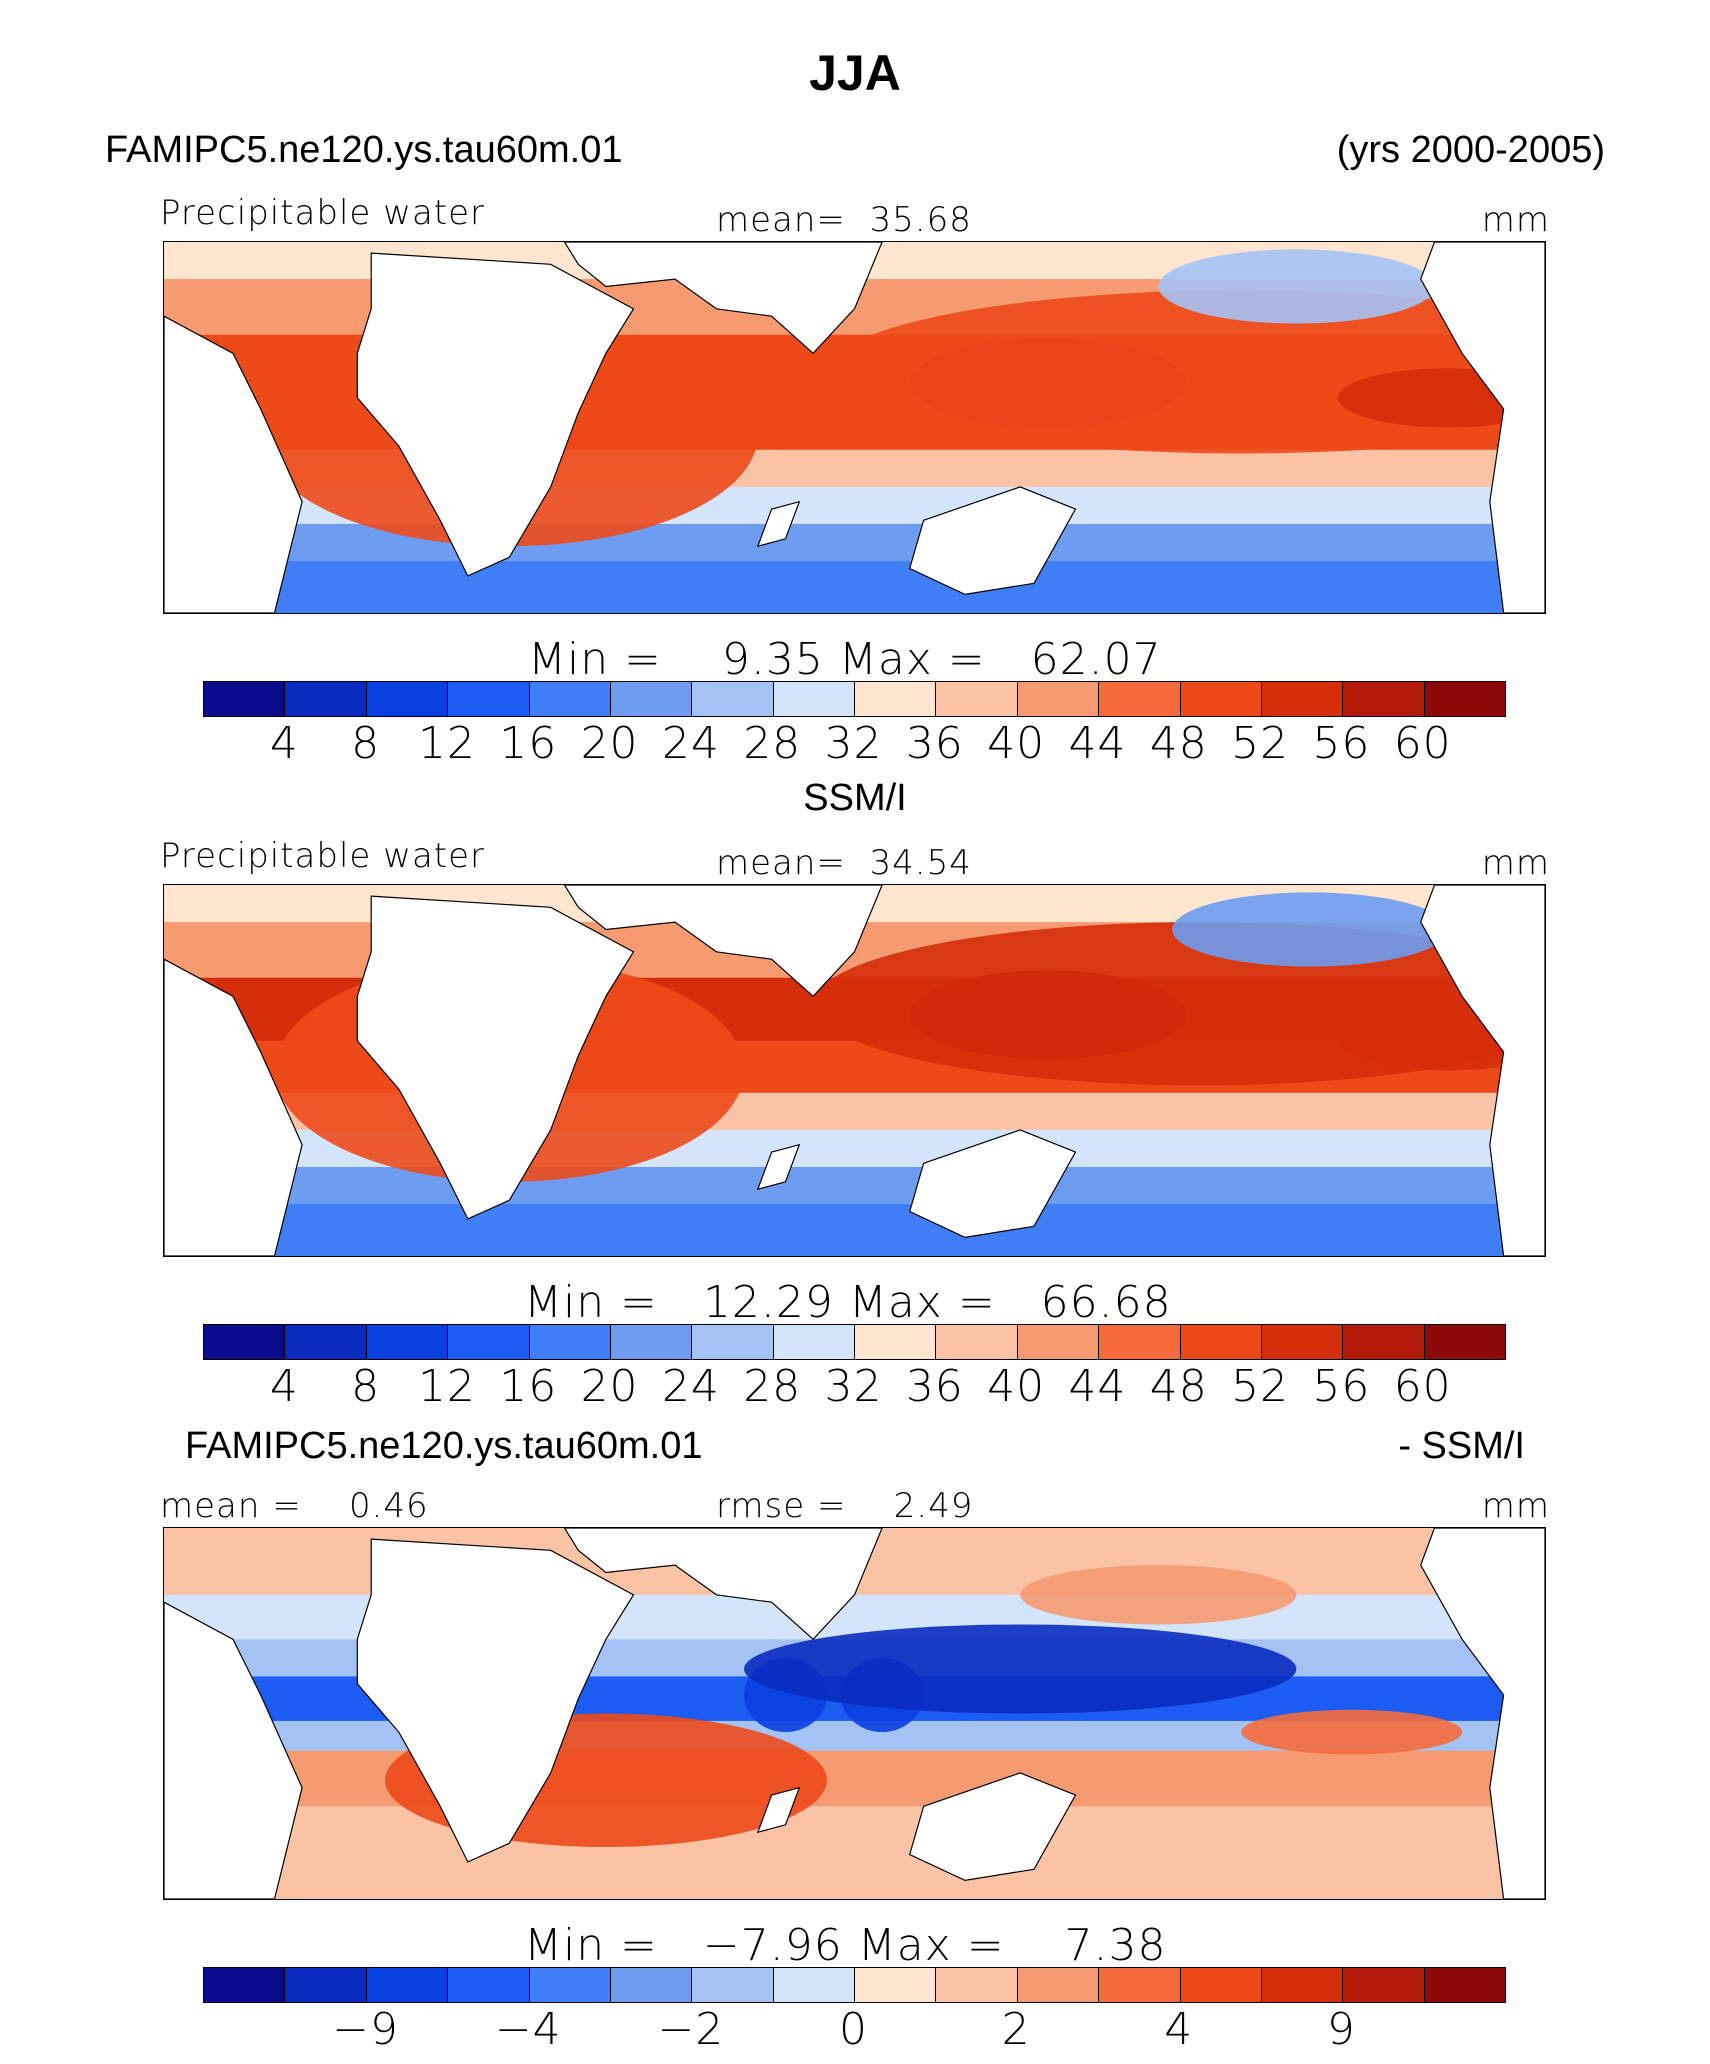  What do you see at coordinates (933, 1506) in the screenshot?
I see `panel3-rmse-value: 2.49` at bounding box center [933, 1506].